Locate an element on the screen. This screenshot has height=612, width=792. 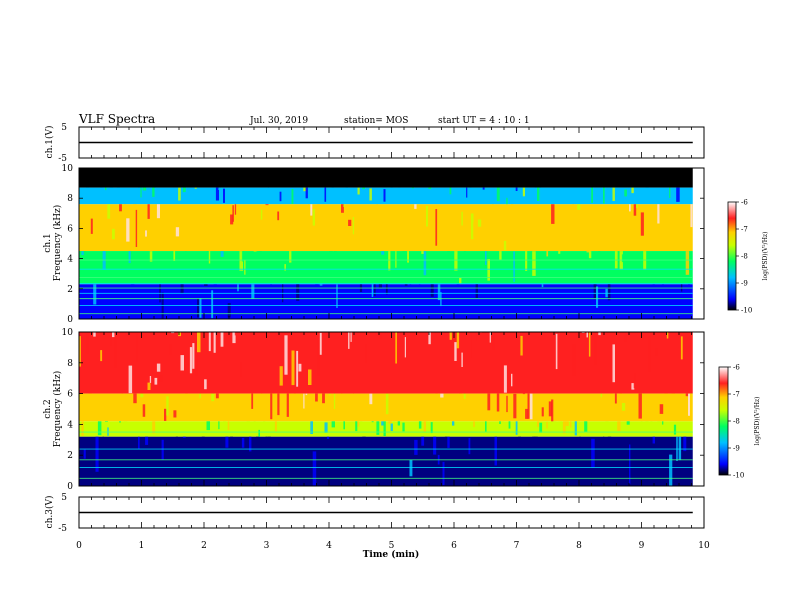
x-axis-label: Time (min) is located at coordinates (391, 554).